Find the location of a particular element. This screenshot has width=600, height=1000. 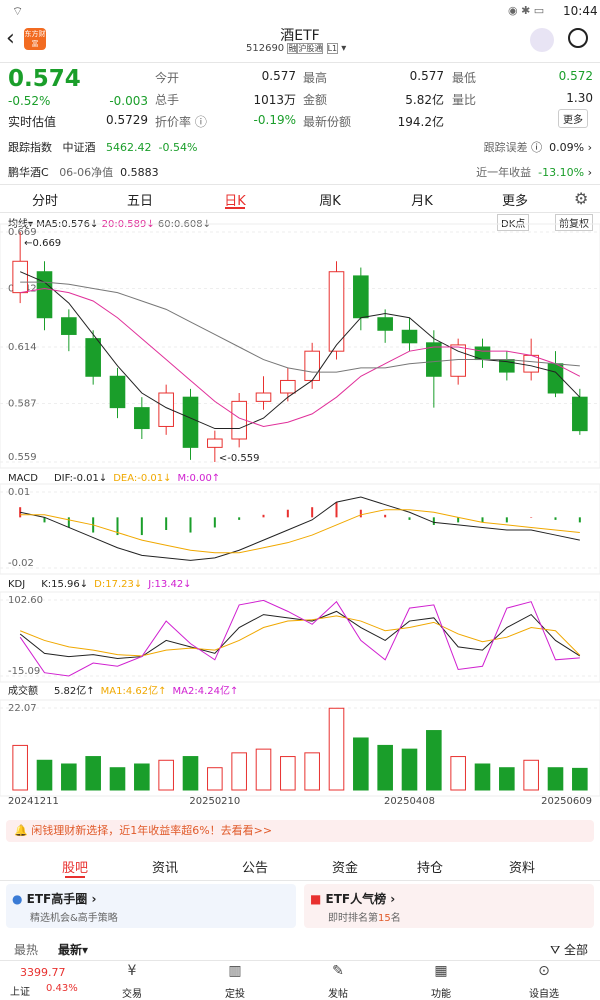

code: 512690 is located at coordinates (265, 48).